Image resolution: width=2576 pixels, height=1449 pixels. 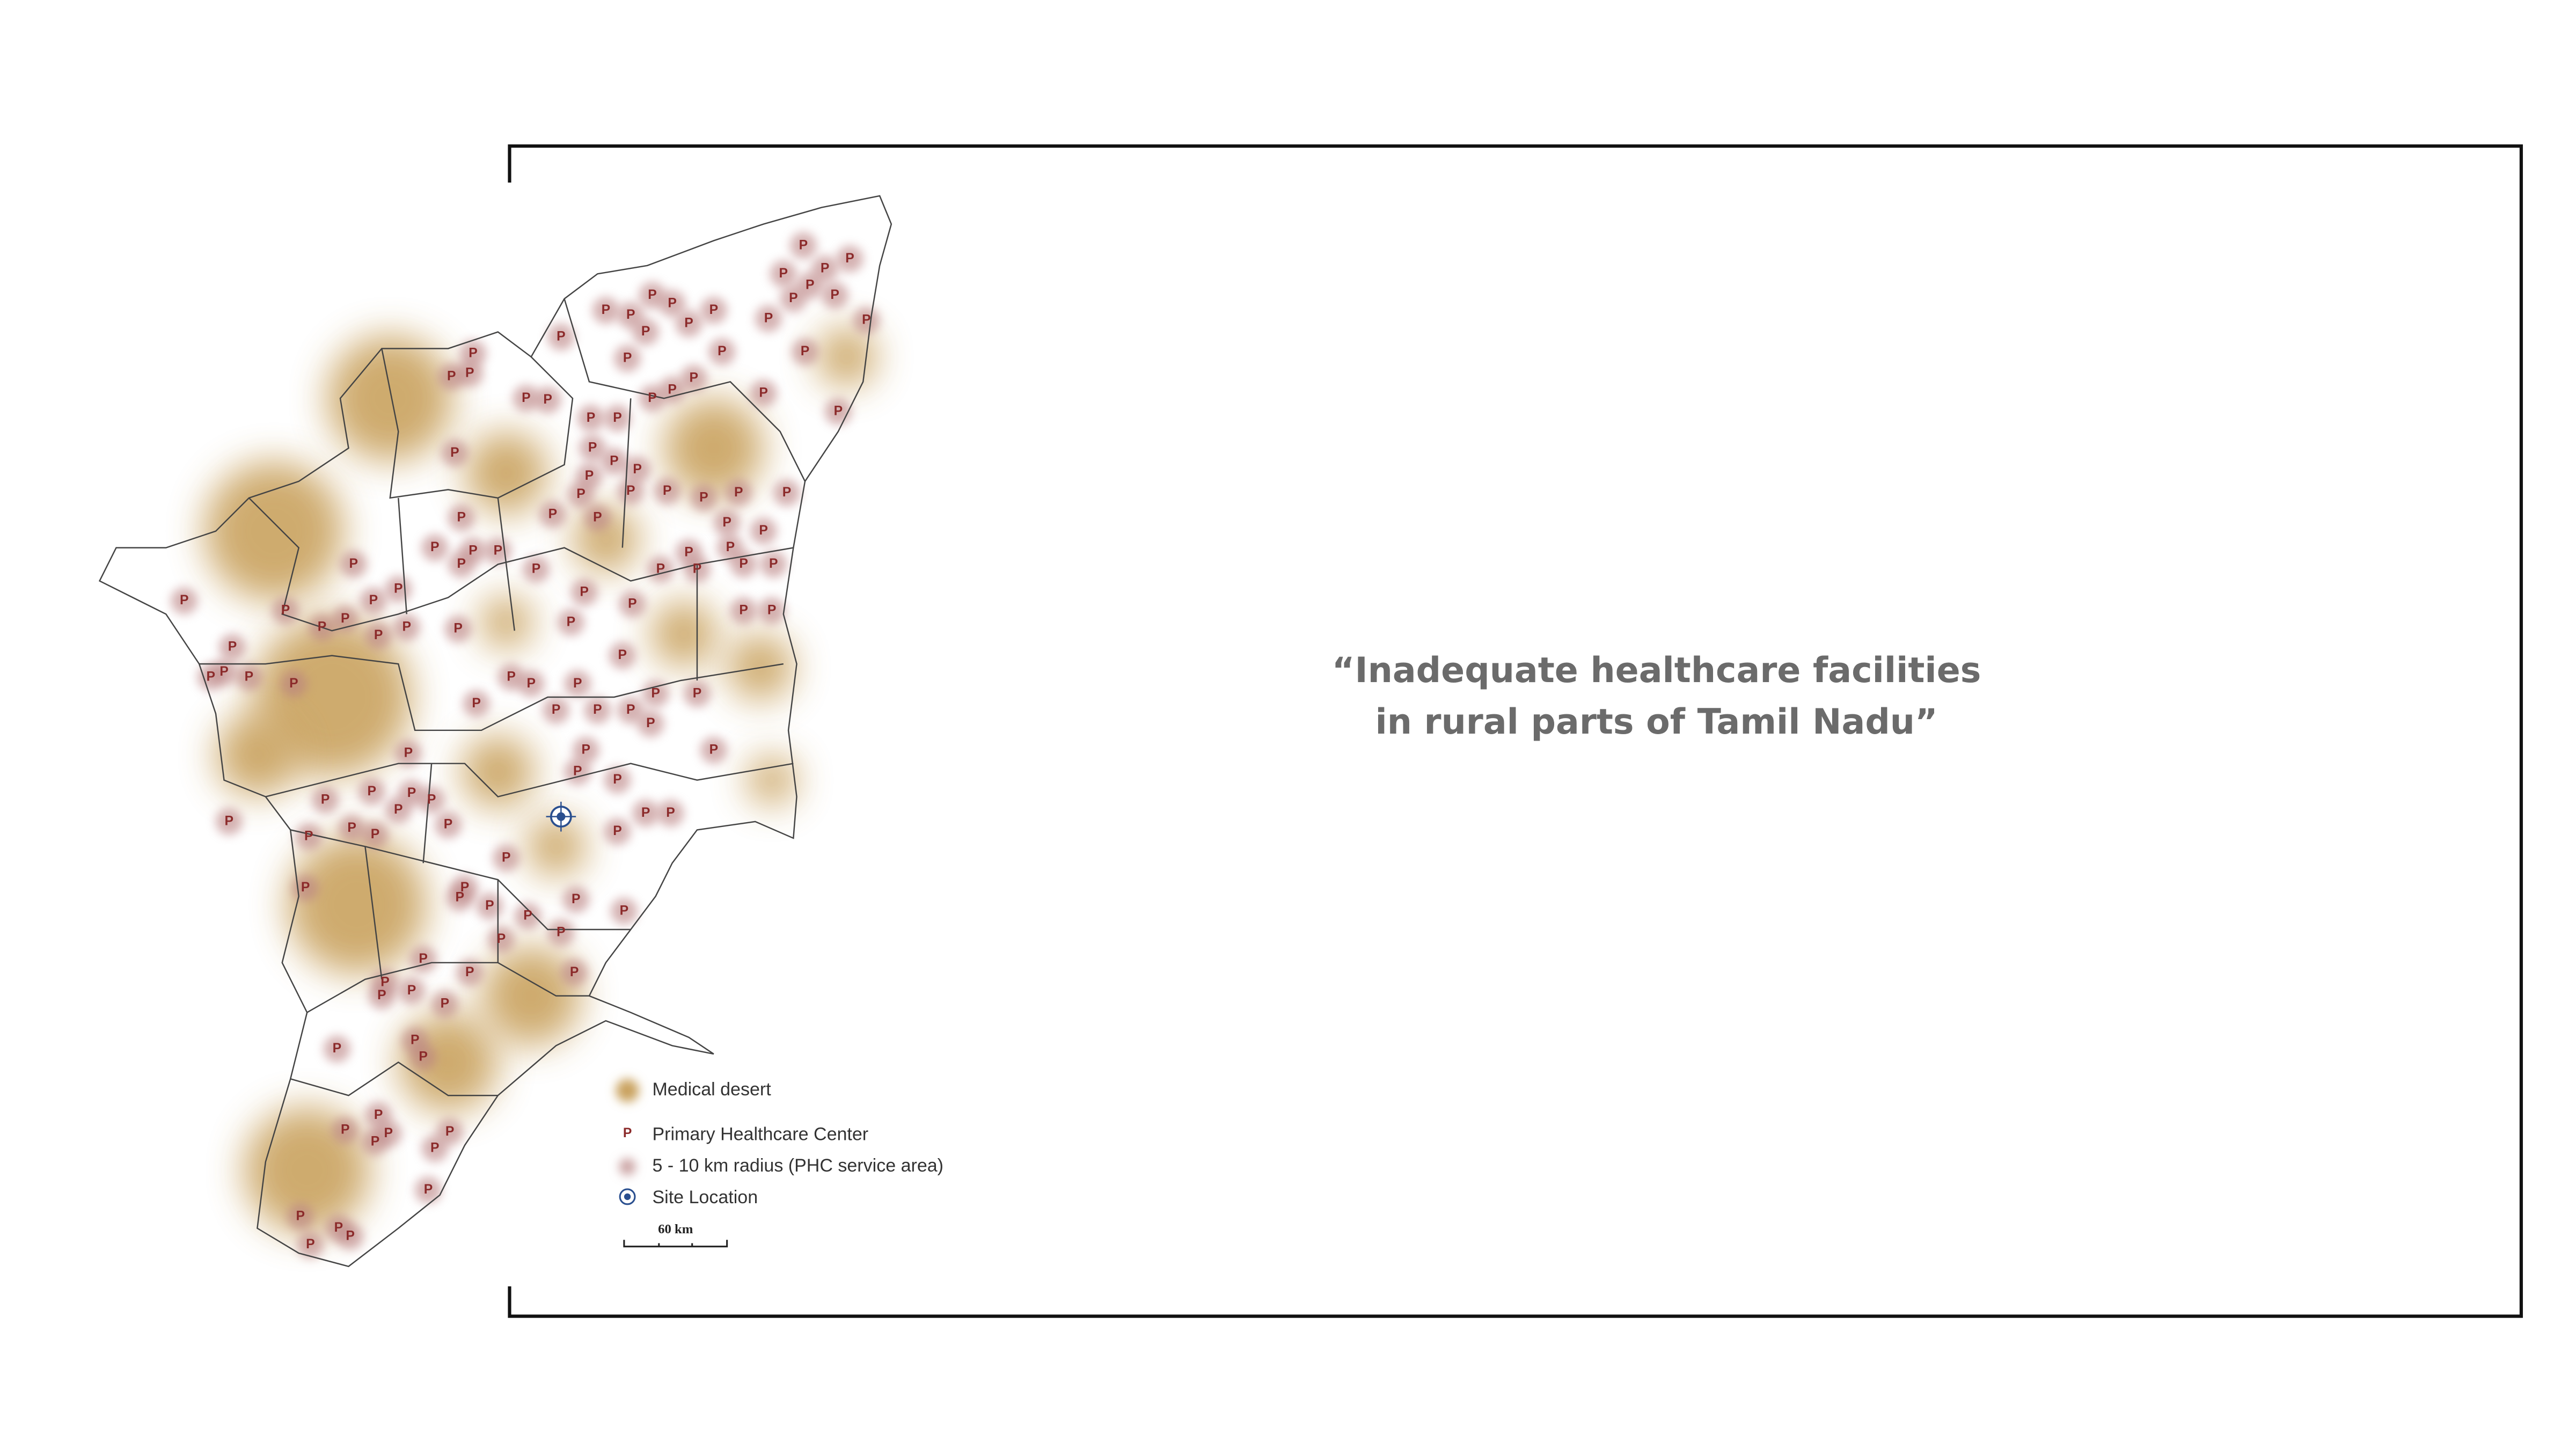 What do you see at coordinates (797, 1165) in the screenshot?
I see `legend-label: 5 - 10 km radius (PHC service area)` at bounding box center [797, 1165].